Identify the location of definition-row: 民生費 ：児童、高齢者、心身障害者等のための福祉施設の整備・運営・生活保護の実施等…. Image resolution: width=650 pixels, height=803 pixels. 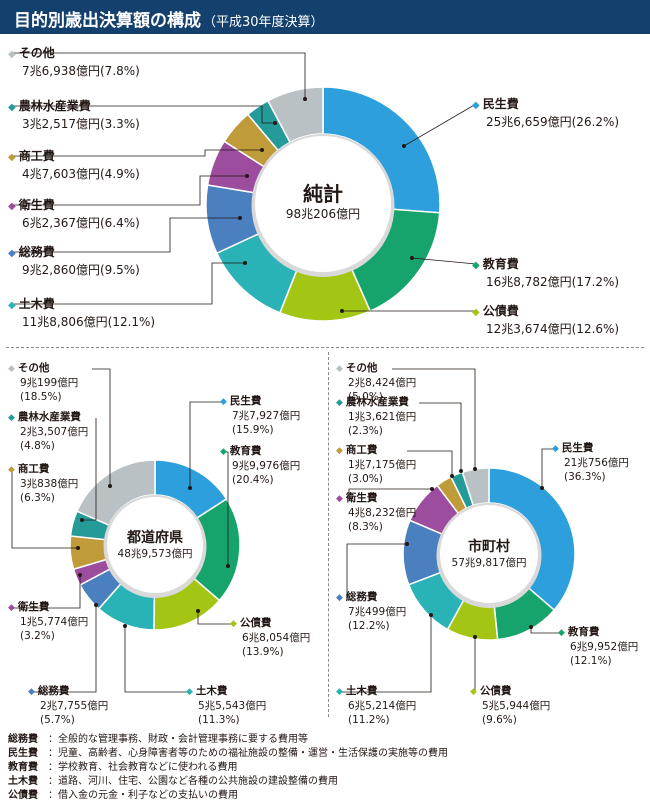
(228, 754).